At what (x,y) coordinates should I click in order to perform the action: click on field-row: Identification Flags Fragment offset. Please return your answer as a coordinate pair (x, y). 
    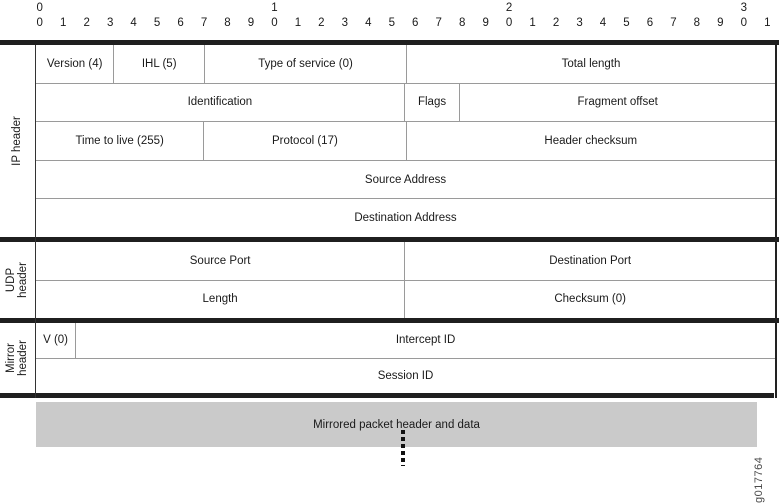
    Looking at the image, I should click on (405, 103).